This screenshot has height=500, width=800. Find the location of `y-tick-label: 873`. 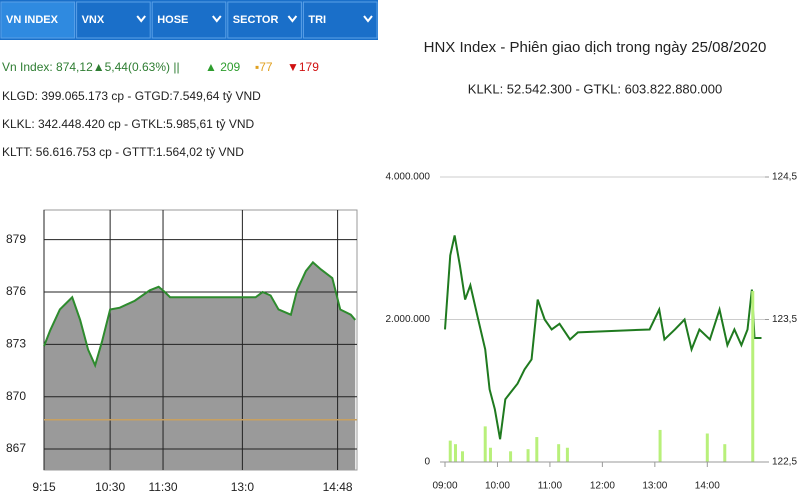

y-tick-label: 873 is located at coordinates (16, 344).